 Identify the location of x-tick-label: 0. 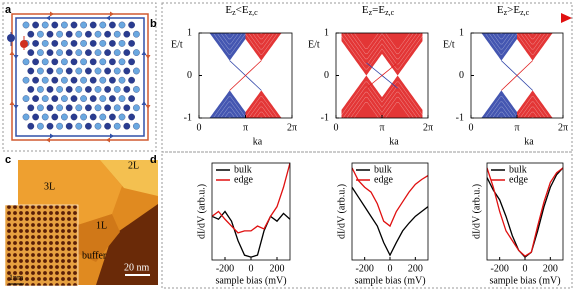
(336, 127).